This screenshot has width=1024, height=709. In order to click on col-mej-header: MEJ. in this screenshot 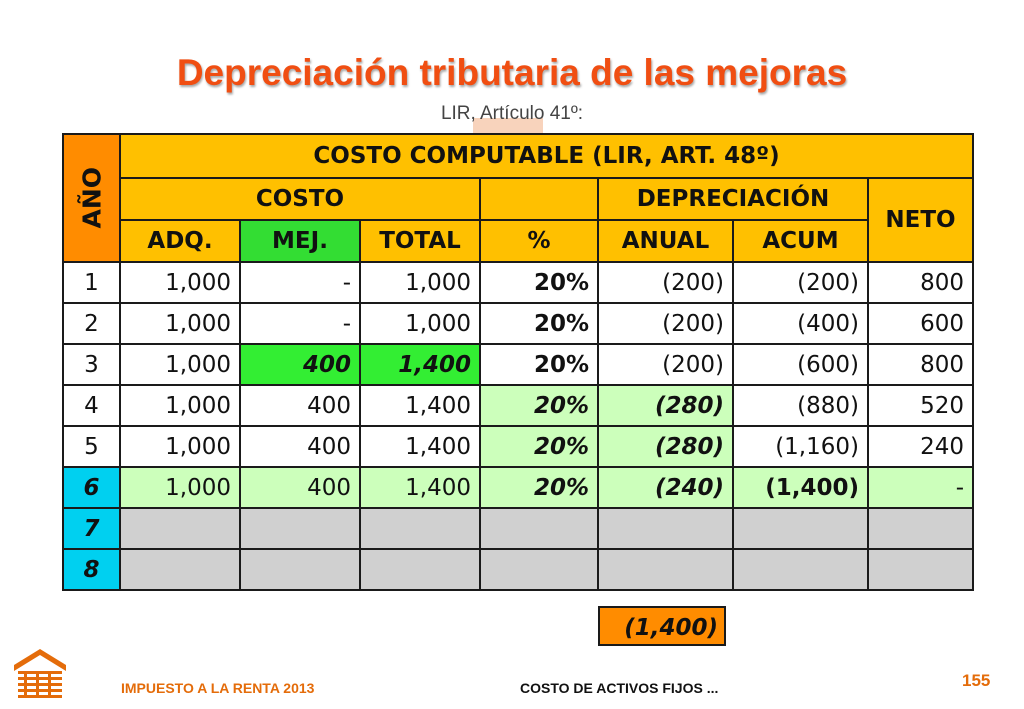, I will do `click(300, 241)`.